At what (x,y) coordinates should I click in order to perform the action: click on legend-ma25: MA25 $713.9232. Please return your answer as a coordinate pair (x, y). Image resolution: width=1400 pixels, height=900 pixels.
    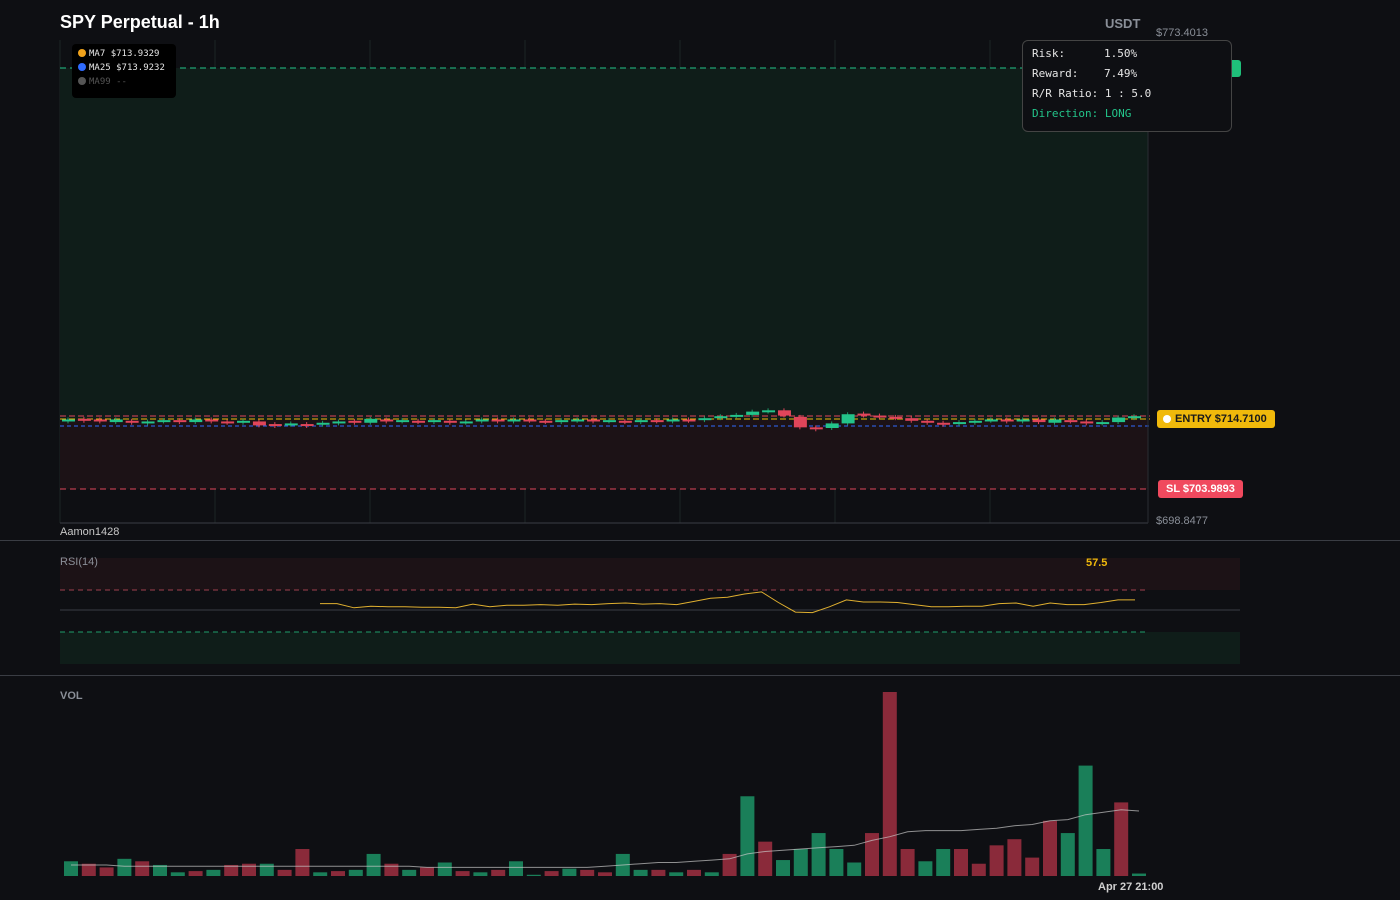
    Looking at the image, I should click on (121, 68).